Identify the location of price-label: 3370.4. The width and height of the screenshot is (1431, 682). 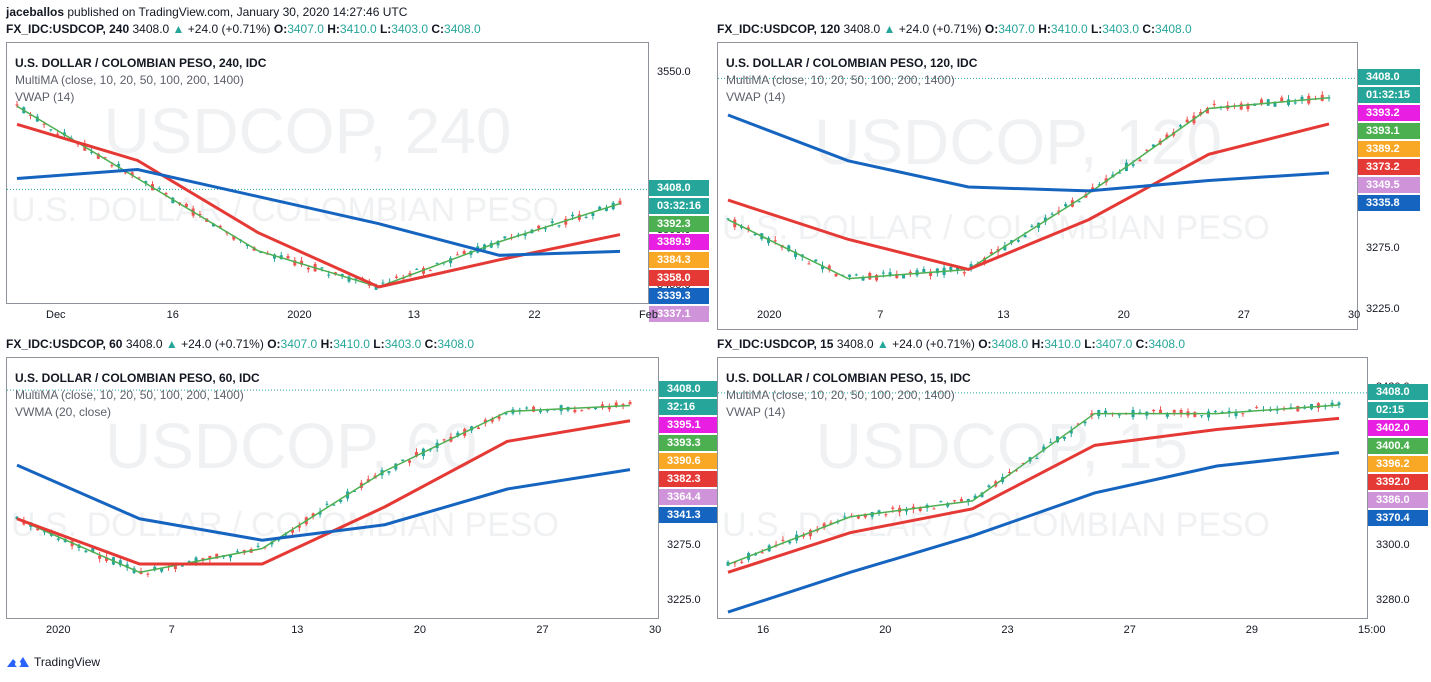
(1398, 517).